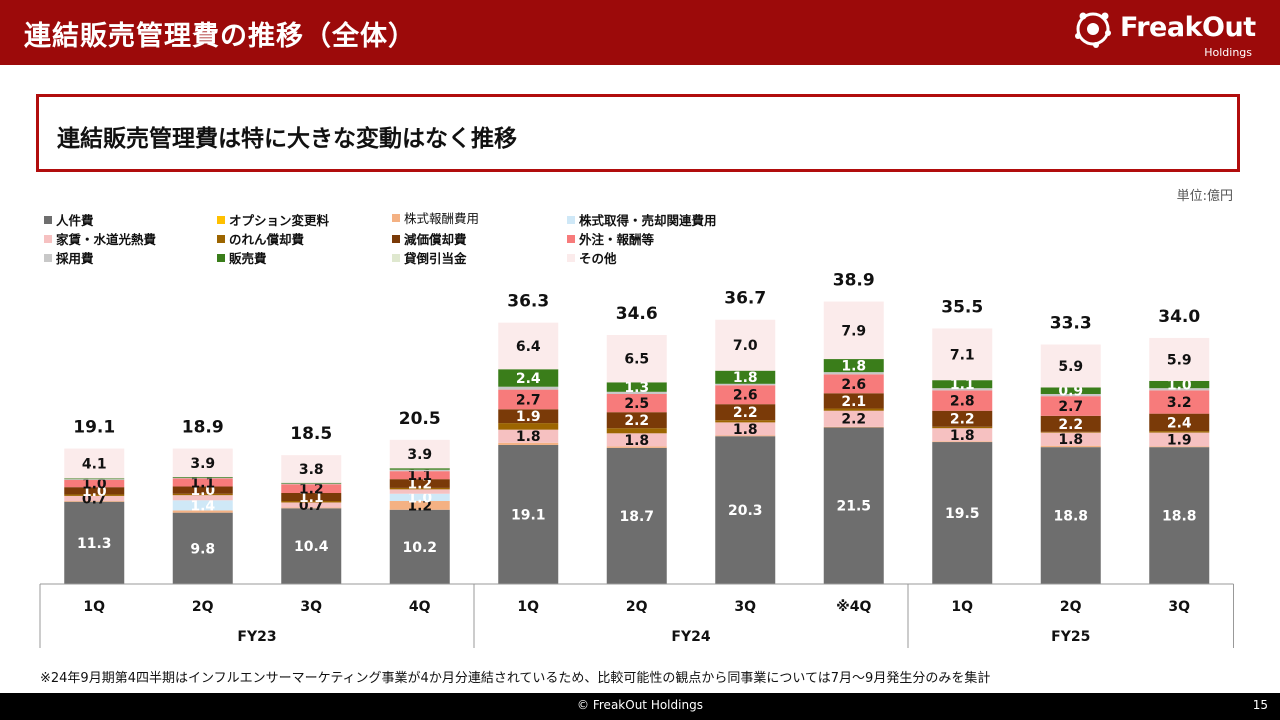 The width and height of the screenshot is (1280, 720). Describe the element at coordinates (853, 402) in the screenshot. I see `data-label: 2.1` at that location.